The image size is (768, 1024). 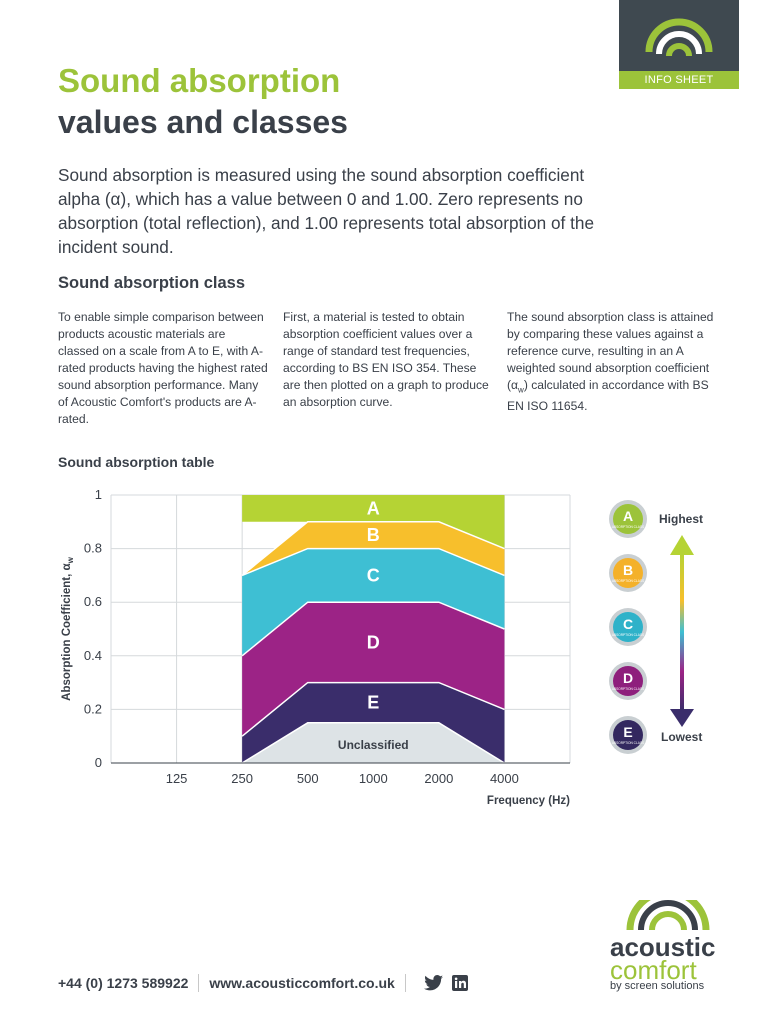 What do you see at coordinates (93, 708) in the screenshot?
I see `y-tick-label: 0.2` at bounding box center [93, 708].